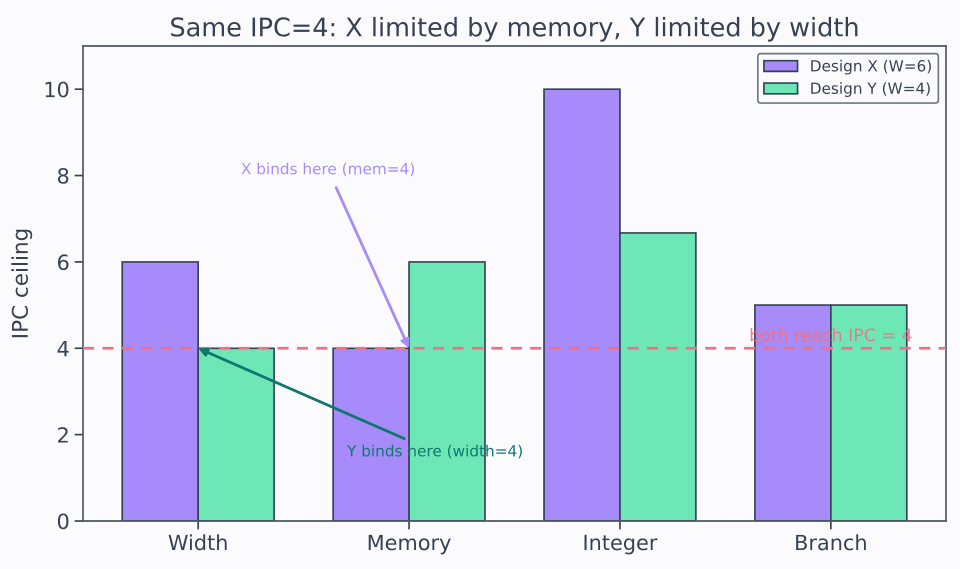  What do you see at coordinates (21, 284) in the screenshot?
I see `y-axis-title: IPC ceiling` at bounding box center [21, 284].